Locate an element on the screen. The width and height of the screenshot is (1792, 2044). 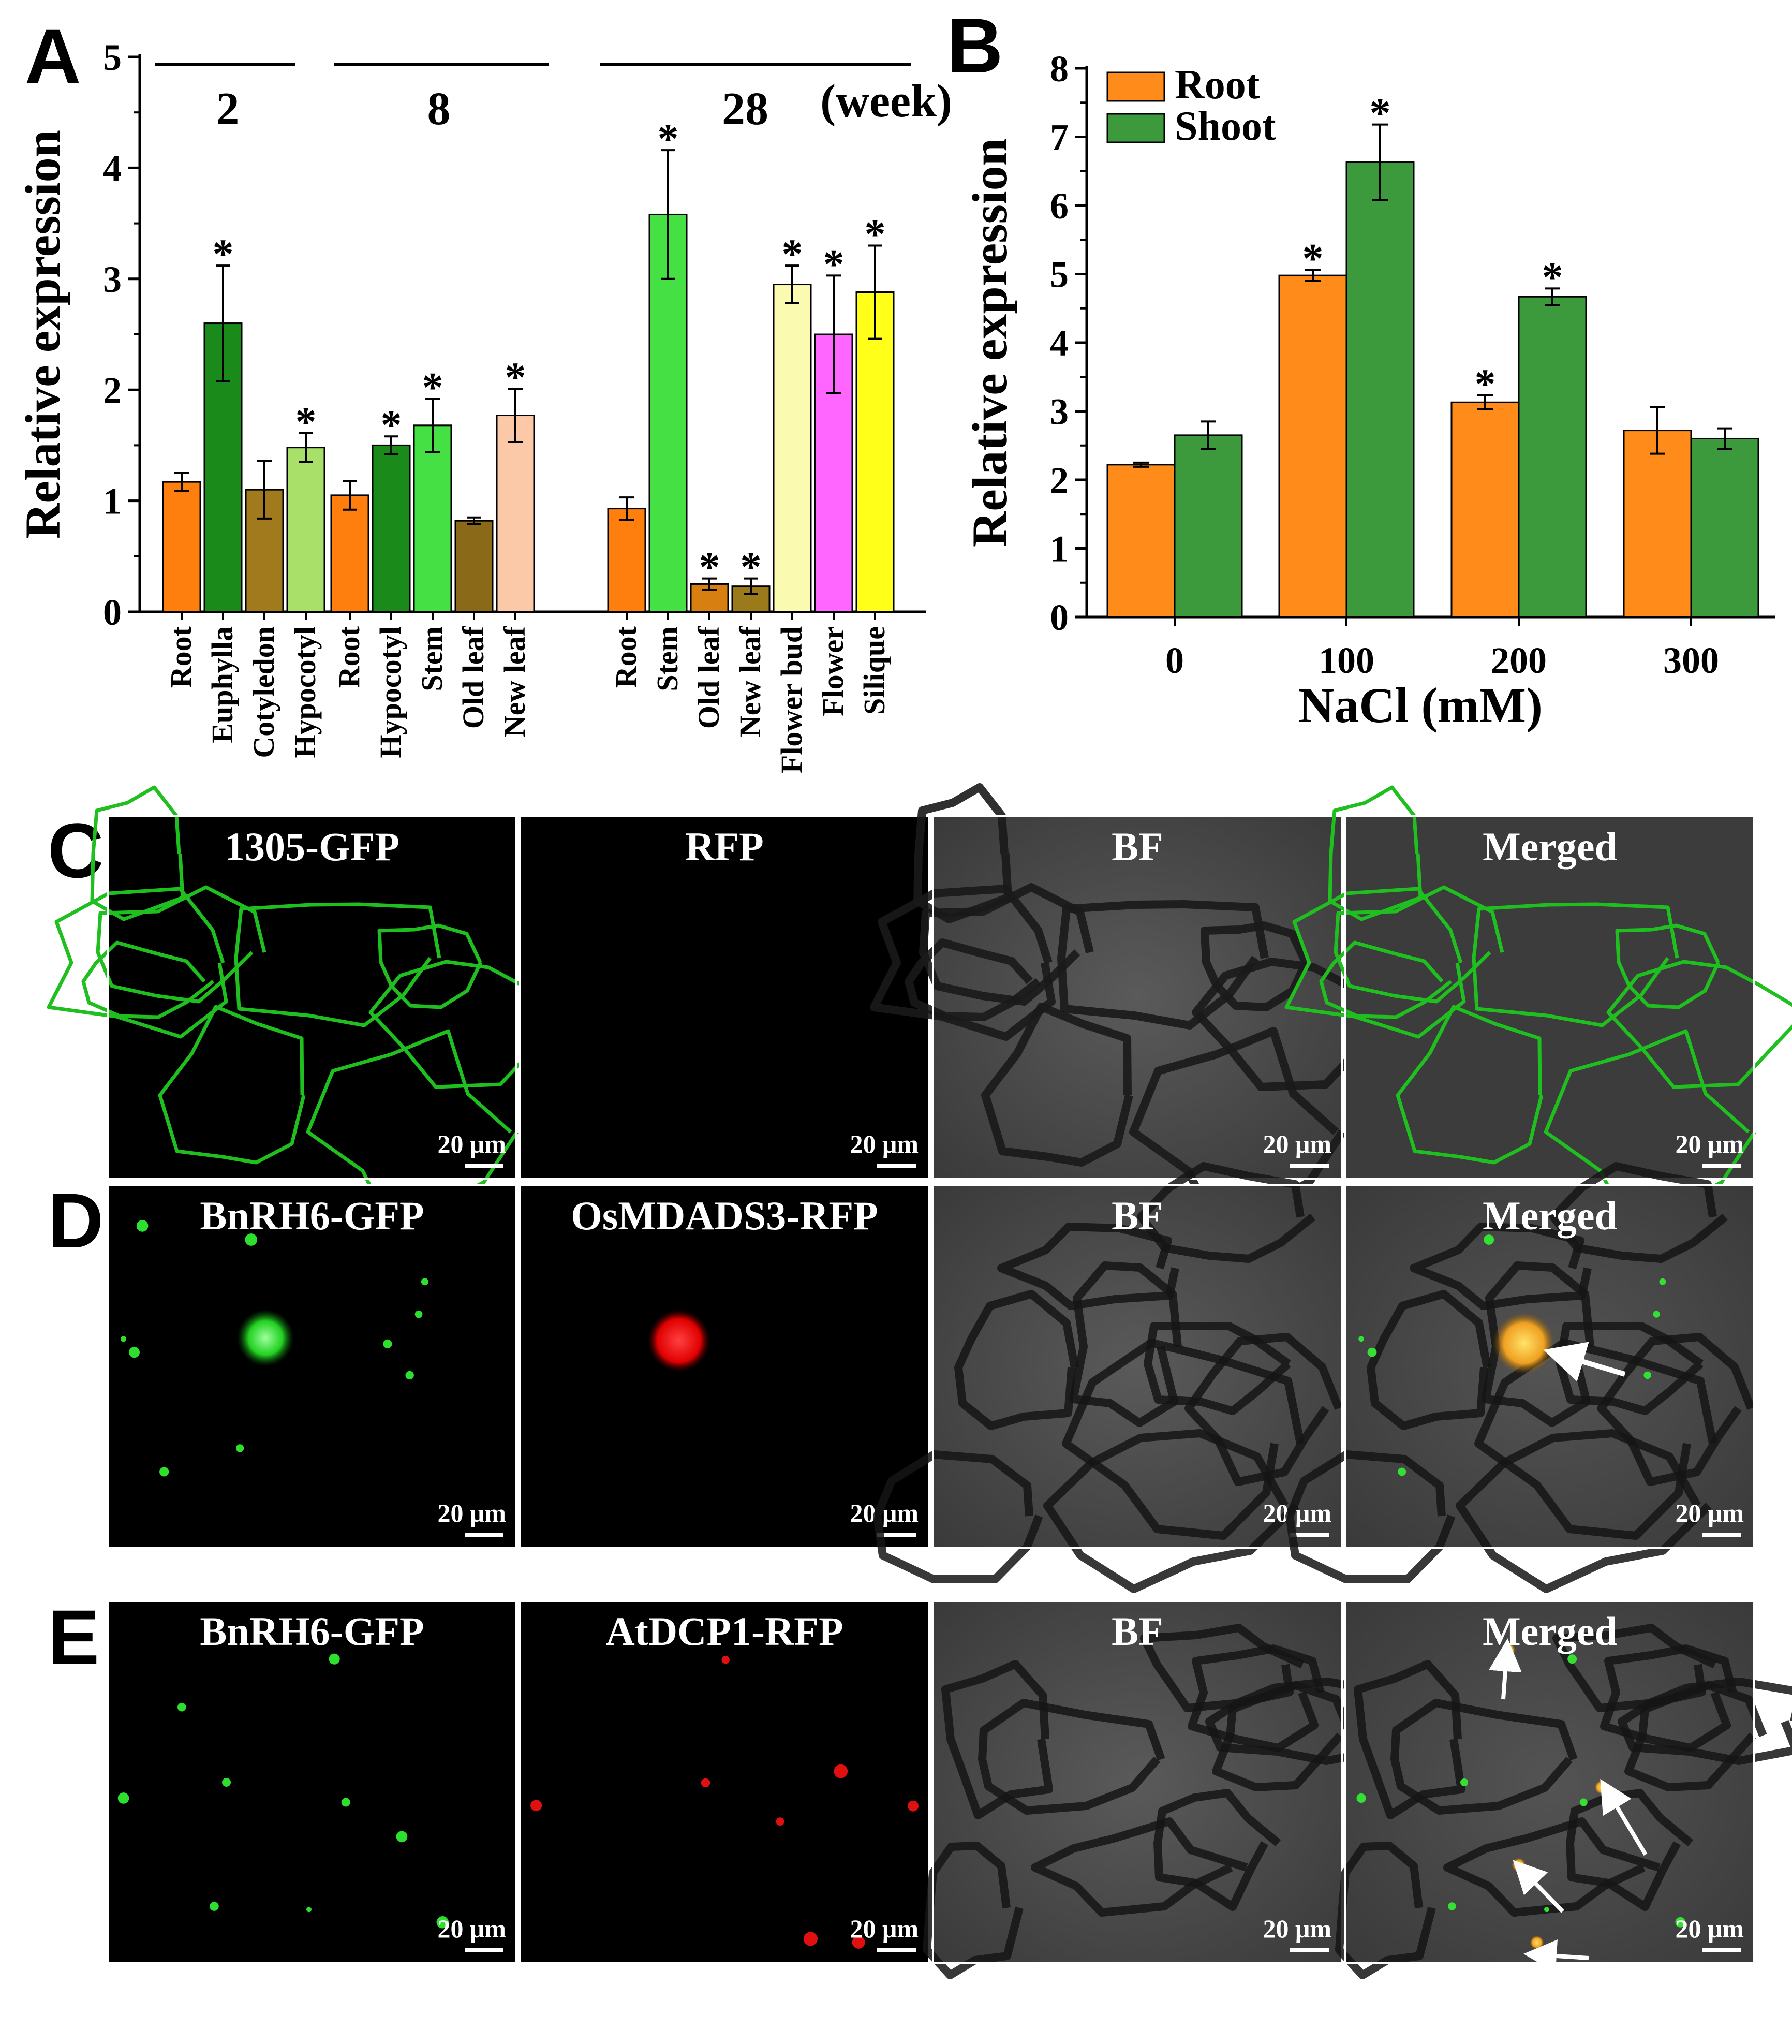
x-tick-label: Hypocotyl is located at coordinates (391, 692).